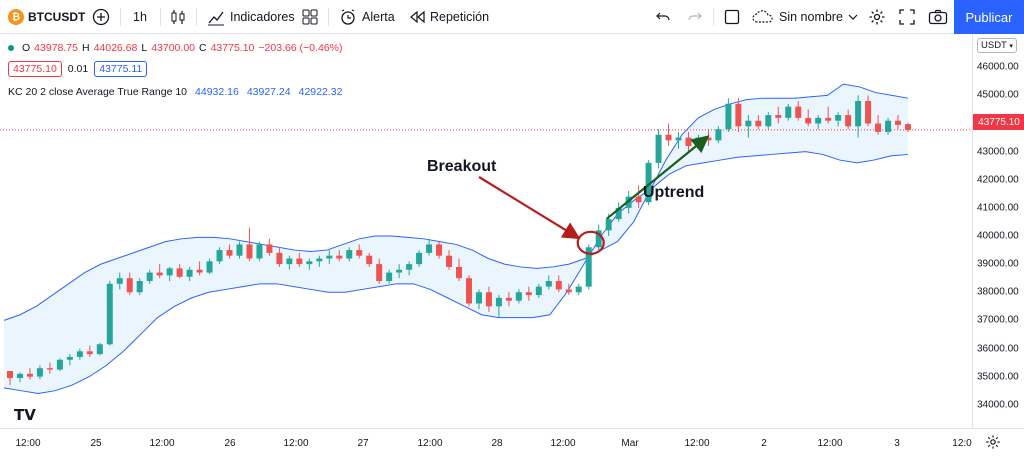  What do you see at coordinates (998, 180) in the screenshot?
I see `price-tick: 42000.00` at bounding box center [998, 180].